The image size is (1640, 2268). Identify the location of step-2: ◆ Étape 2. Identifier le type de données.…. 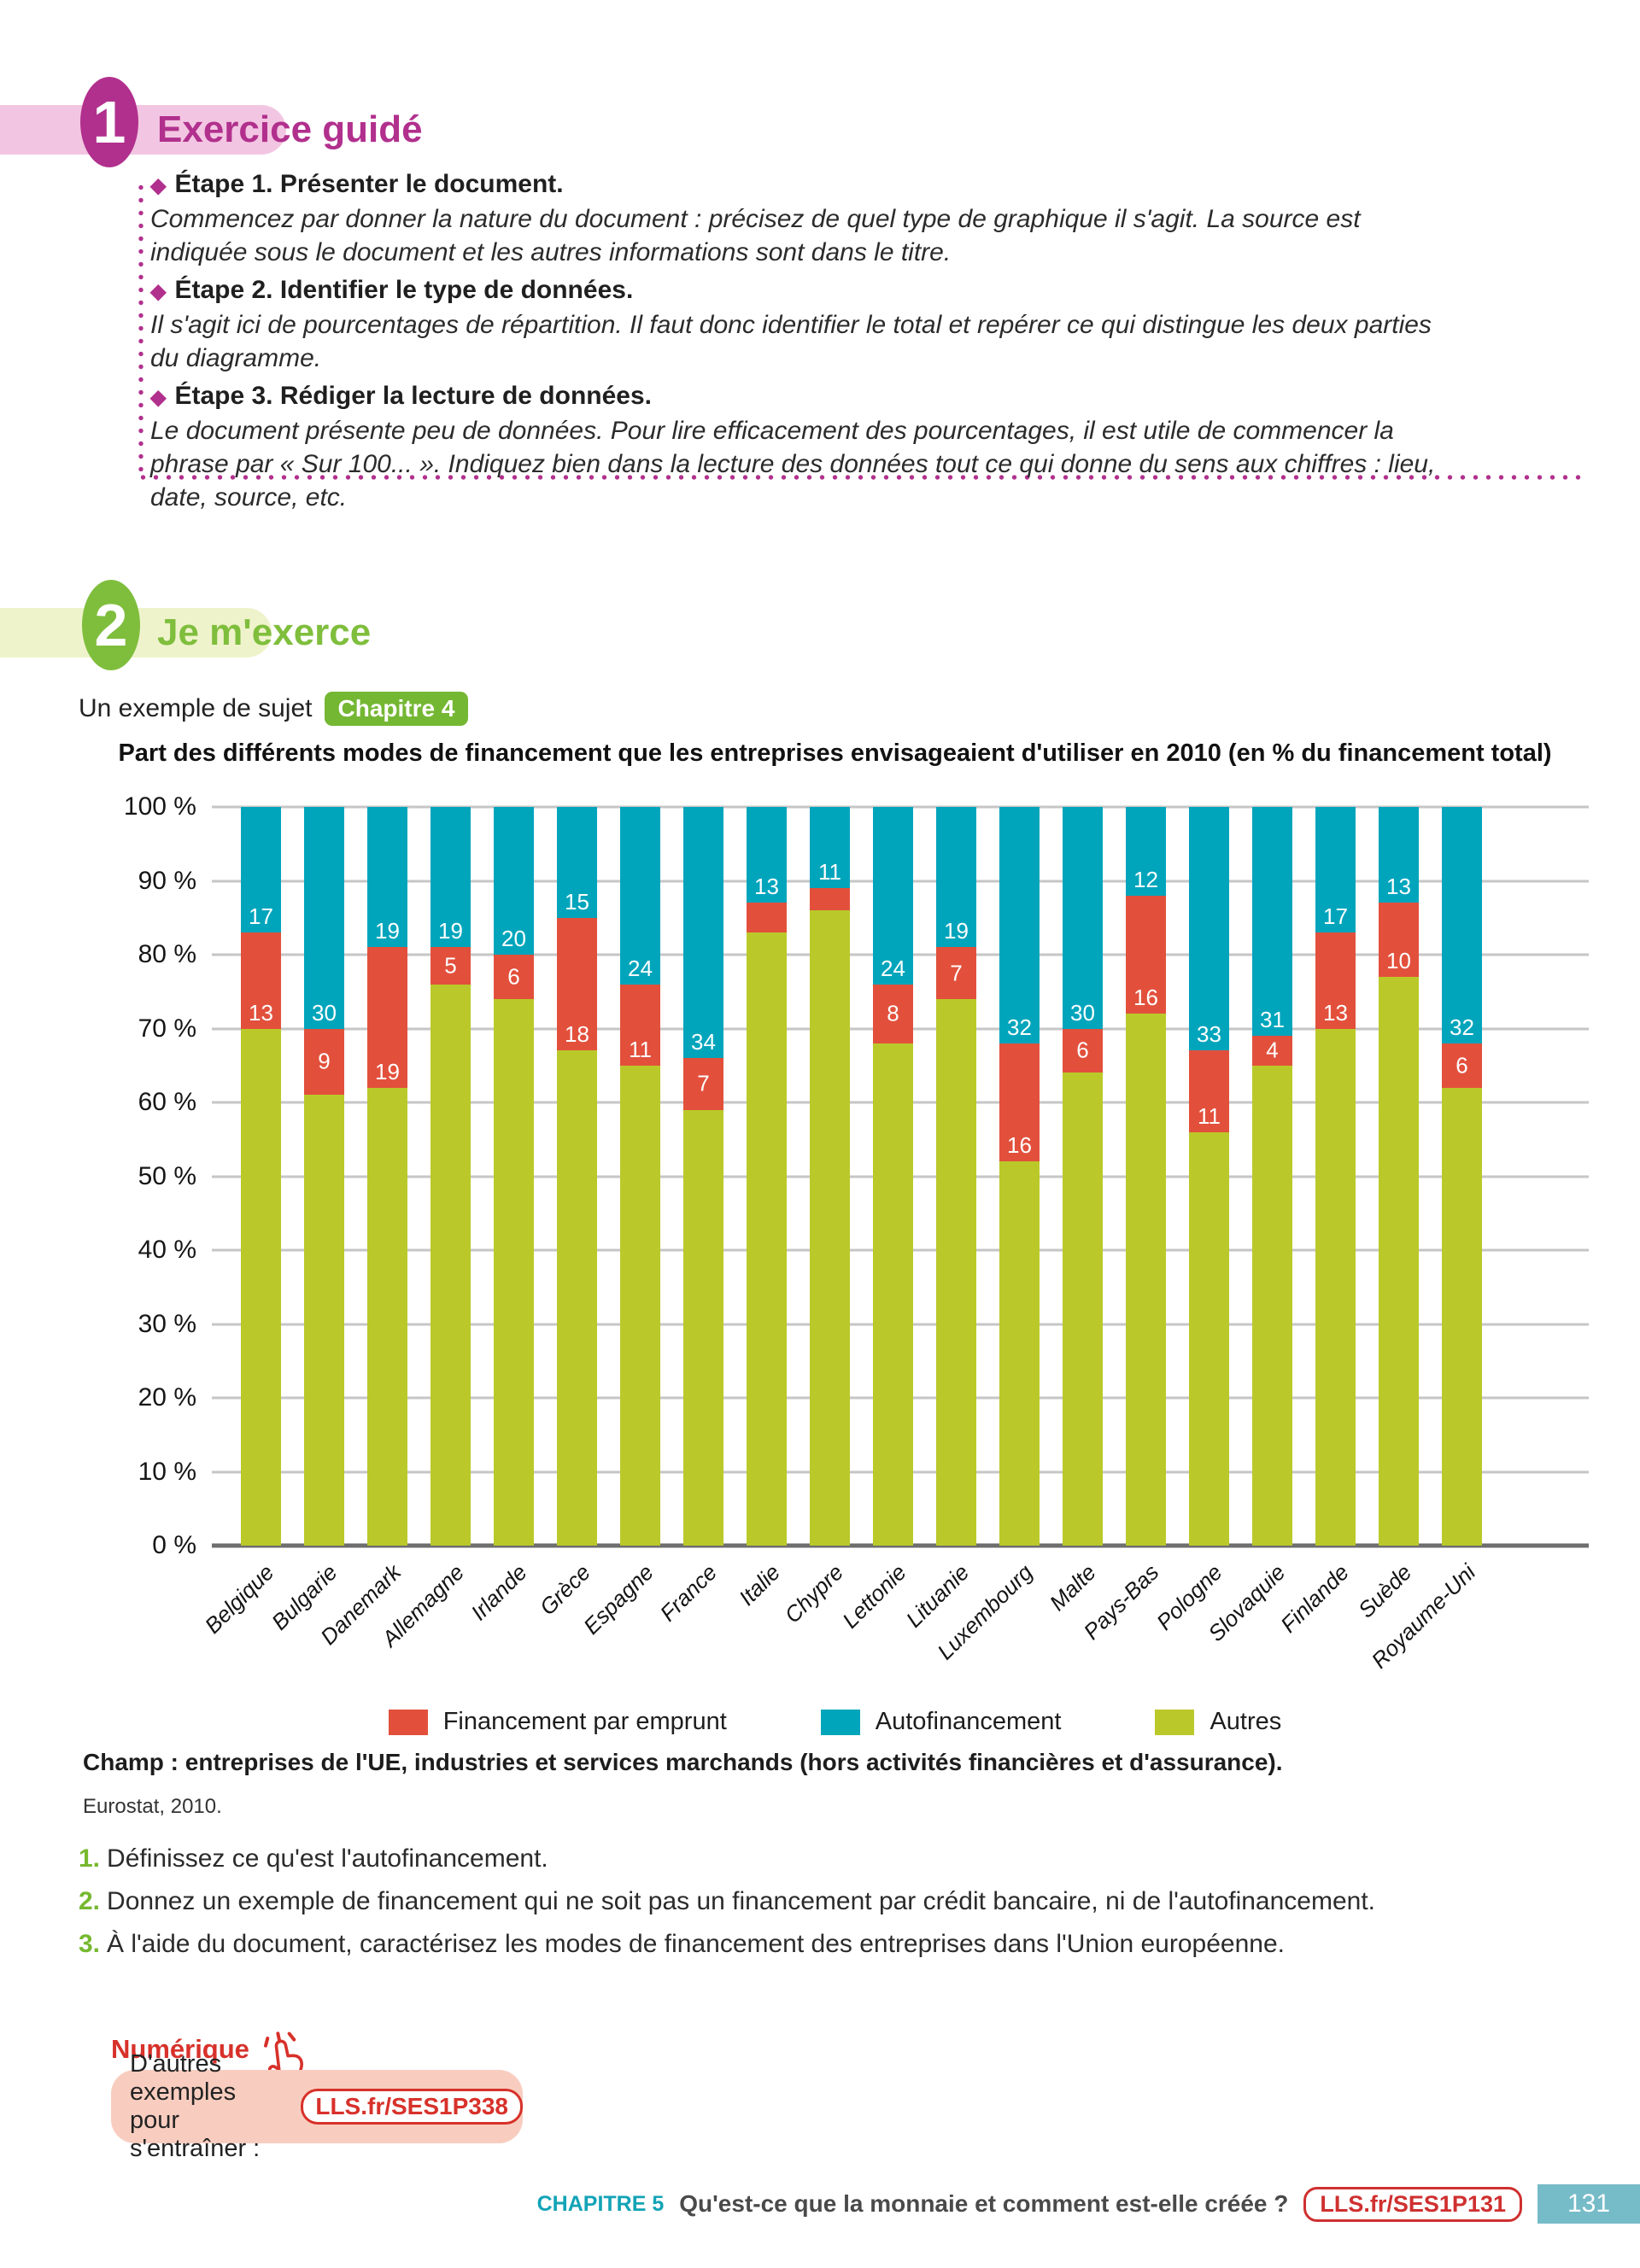
(795, 324).